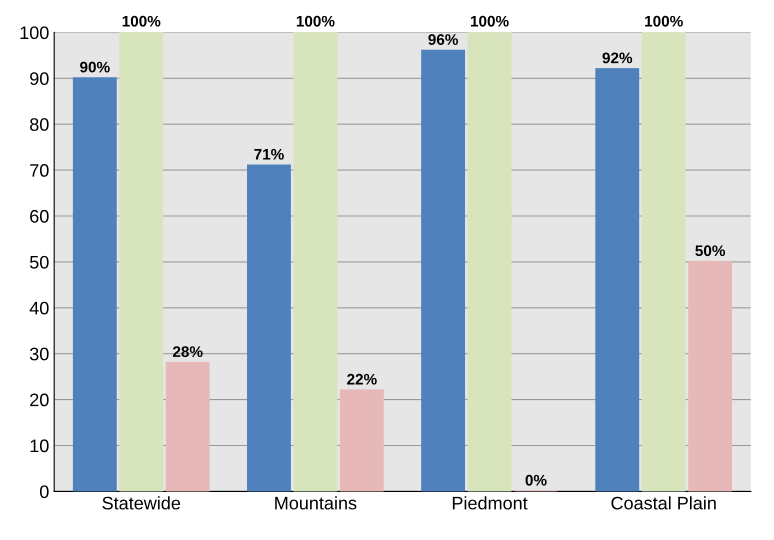 The width and height of the screenshot is (774, 540). What do you see at coordinates (34, 33) in the screenshot?
I see `y-tick-label: 100` at bounding box center [34, 33].